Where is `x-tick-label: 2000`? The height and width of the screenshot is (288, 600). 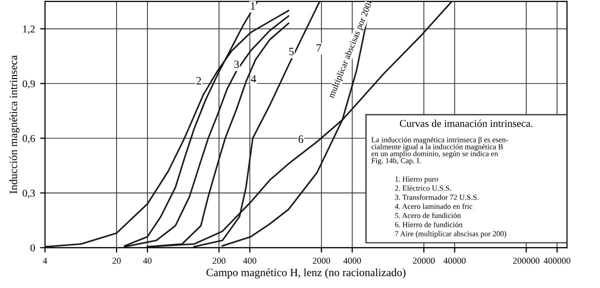 x-tick-label: 2000 is located at coordinates (321, 261).